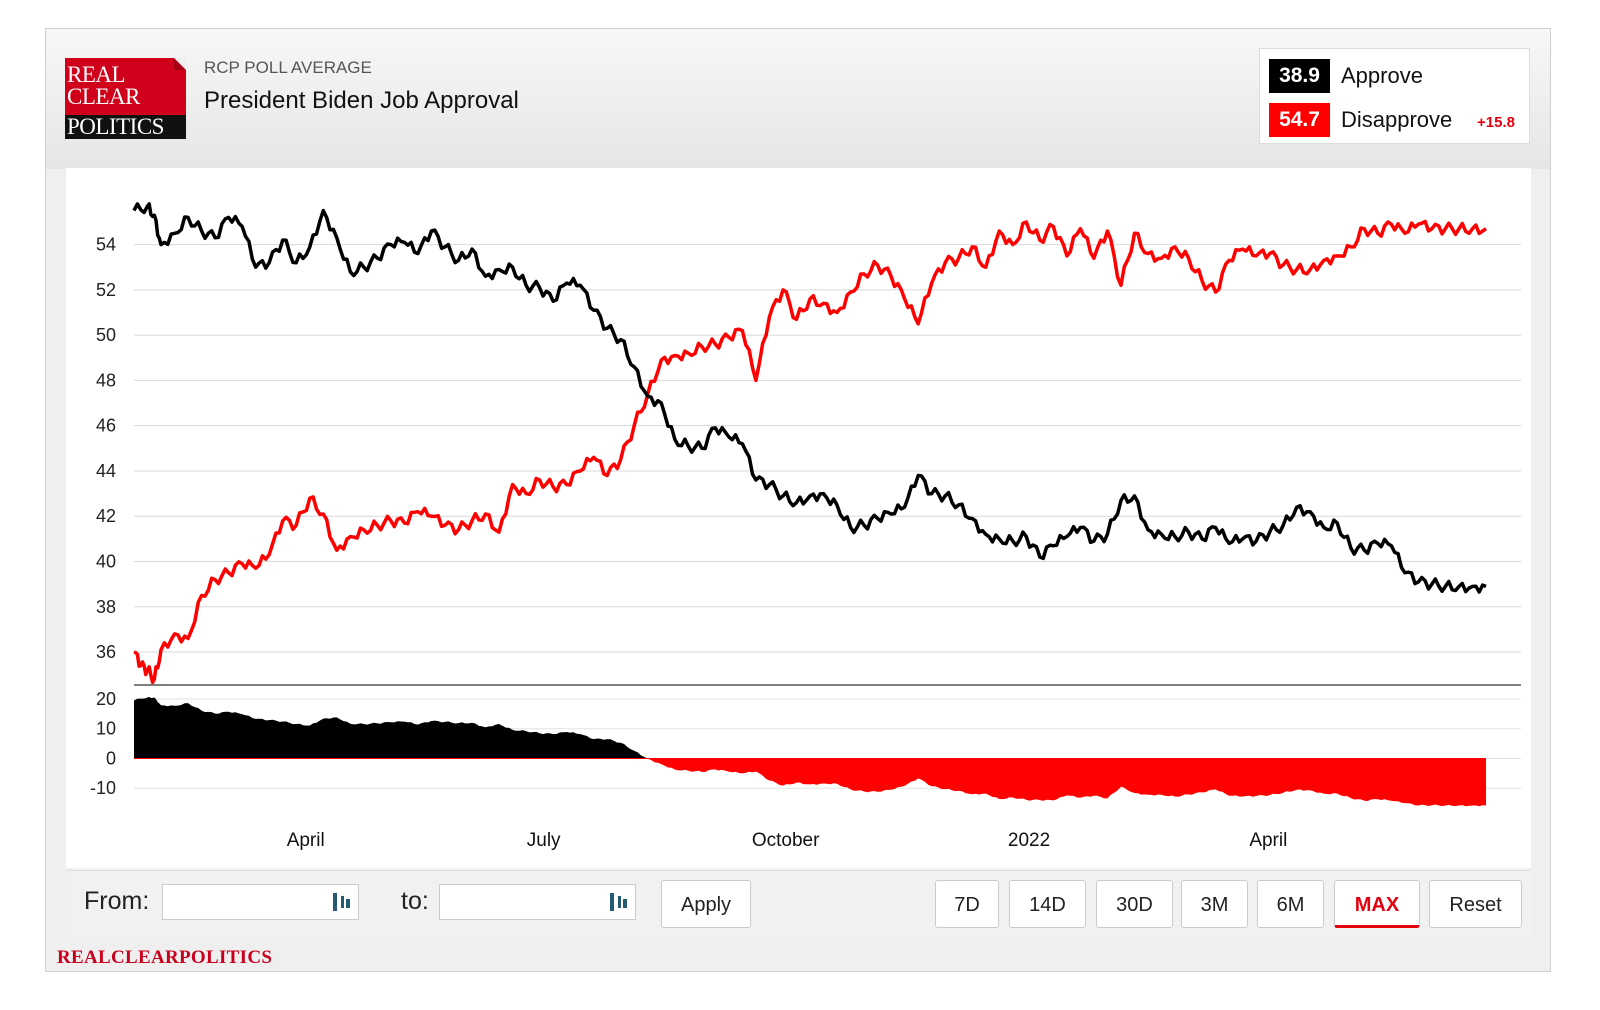 Image resolution: width=1600 pixels, height=1010 pixels. Describe the element at coordinates (106, 729) in the screenshot. I see `spread-tick-label: 10` at that location.